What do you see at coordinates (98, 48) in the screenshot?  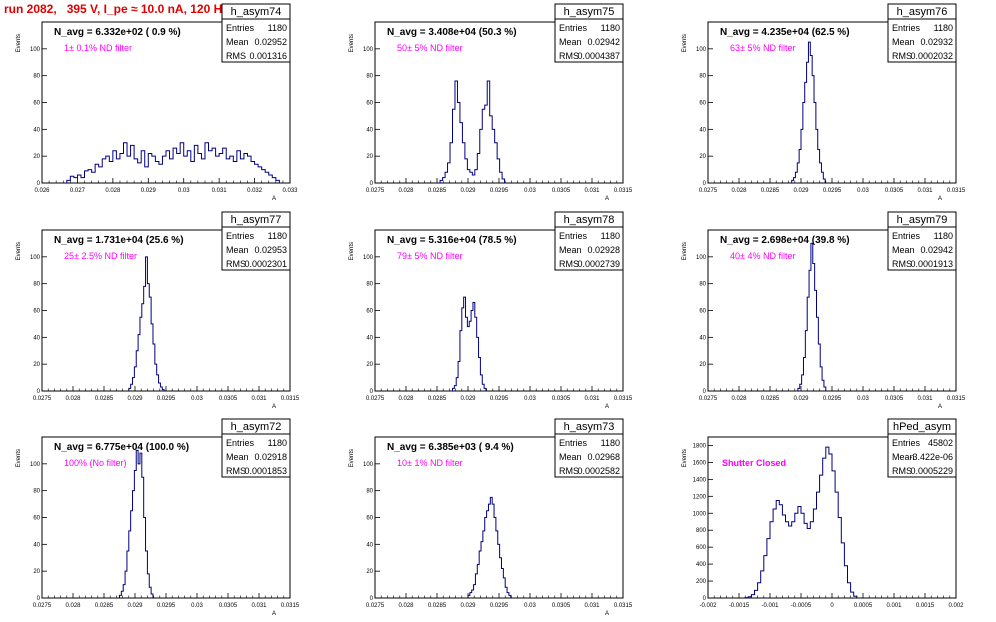 I see `filter-label: 1± 0.1% ND filter` at bounding box center [98, 48].